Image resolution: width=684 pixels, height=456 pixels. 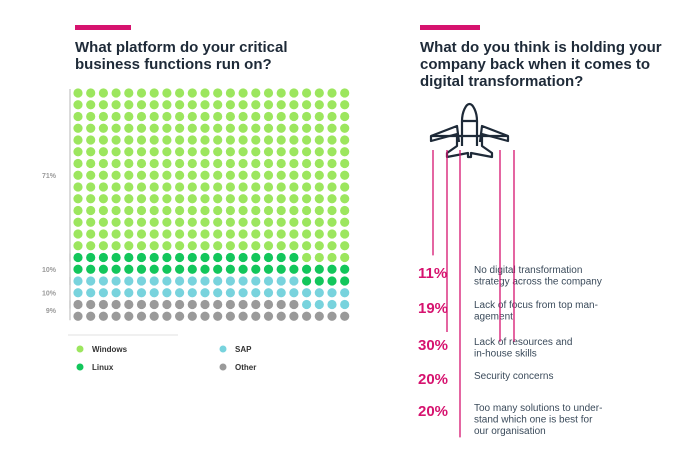 What do you see at coordinates (80, 367) in the screenshot?
I see `legend-swatch-linux` at bounding box center [80, 367].